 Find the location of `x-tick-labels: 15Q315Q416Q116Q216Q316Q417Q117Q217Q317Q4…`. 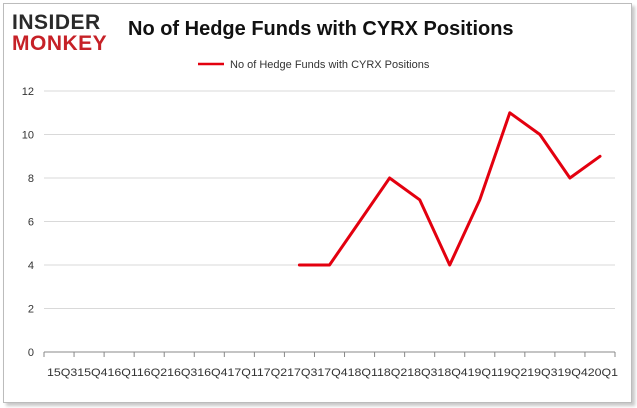

x-tick-labels: 15Q315Q416Q116Q216Q316Q417Q117Q217Q317Q4… is located at coordinates (332, 373).